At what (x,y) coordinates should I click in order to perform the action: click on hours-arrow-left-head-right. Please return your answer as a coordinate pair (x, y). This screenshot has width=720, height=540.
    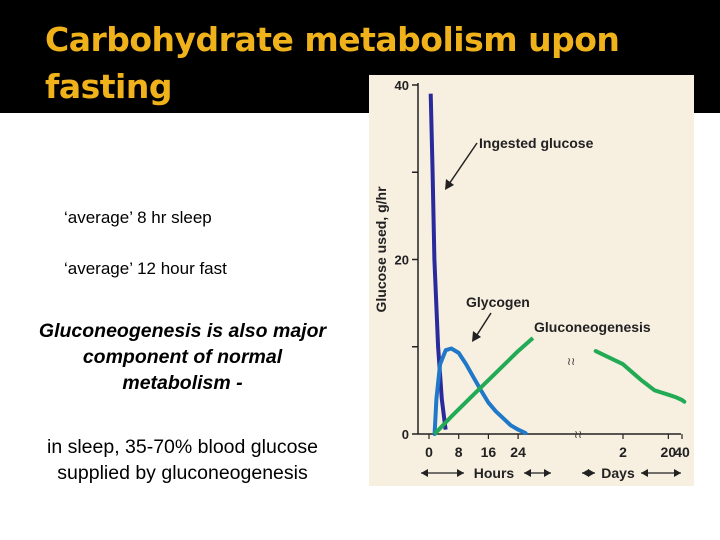
    Looking at the image, I should click on (460, 473).